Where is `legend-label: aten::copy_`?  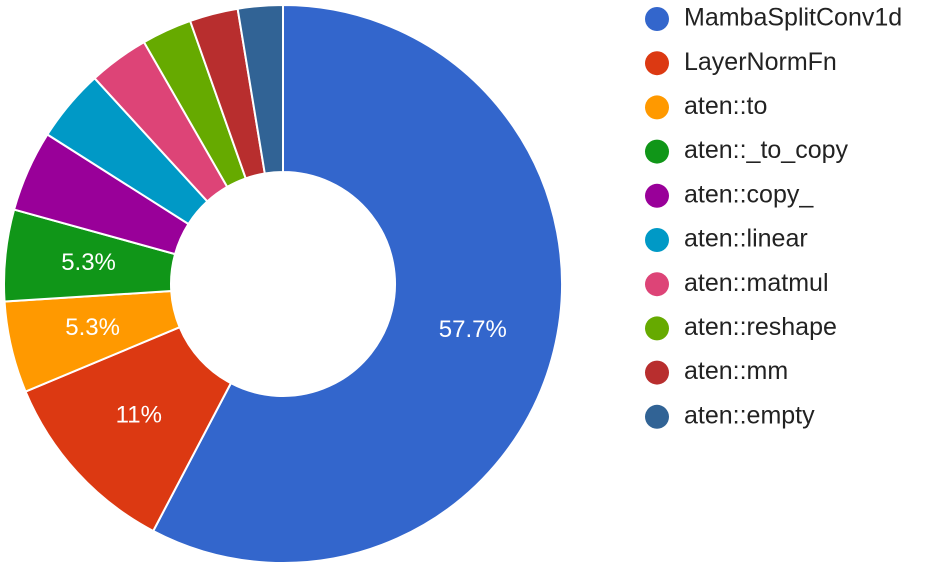
legend-label: aten::copy_ is located at coordinates (749, 194).